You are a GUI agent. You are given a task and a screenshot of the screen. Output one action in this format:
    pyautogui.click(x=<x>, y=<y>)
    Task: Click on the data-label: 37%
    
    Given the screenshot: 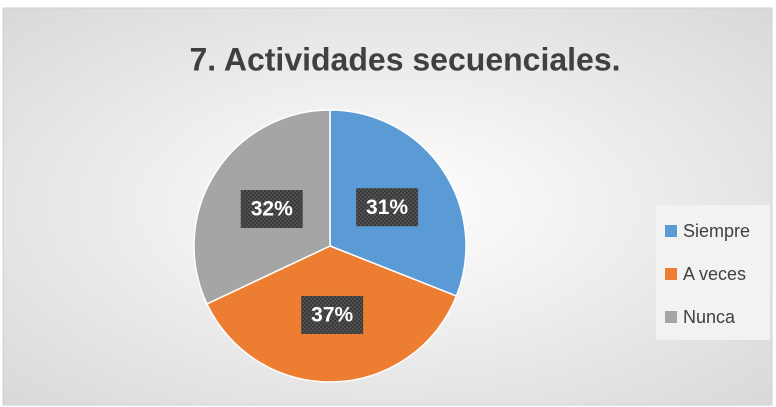 What is the action you would take?
    pyautogui.click(x=332, y=315)
    